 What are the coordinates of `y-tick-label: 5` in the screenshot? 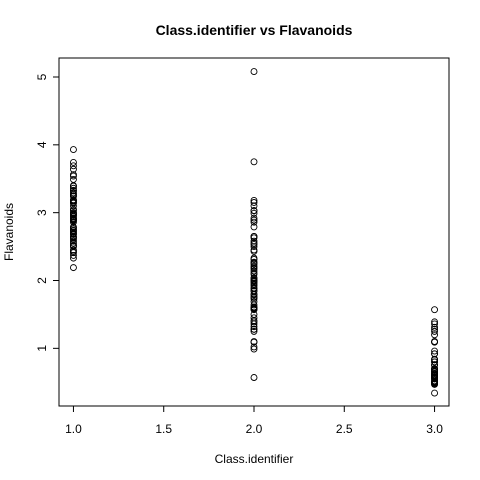 It's located at (42, 76).